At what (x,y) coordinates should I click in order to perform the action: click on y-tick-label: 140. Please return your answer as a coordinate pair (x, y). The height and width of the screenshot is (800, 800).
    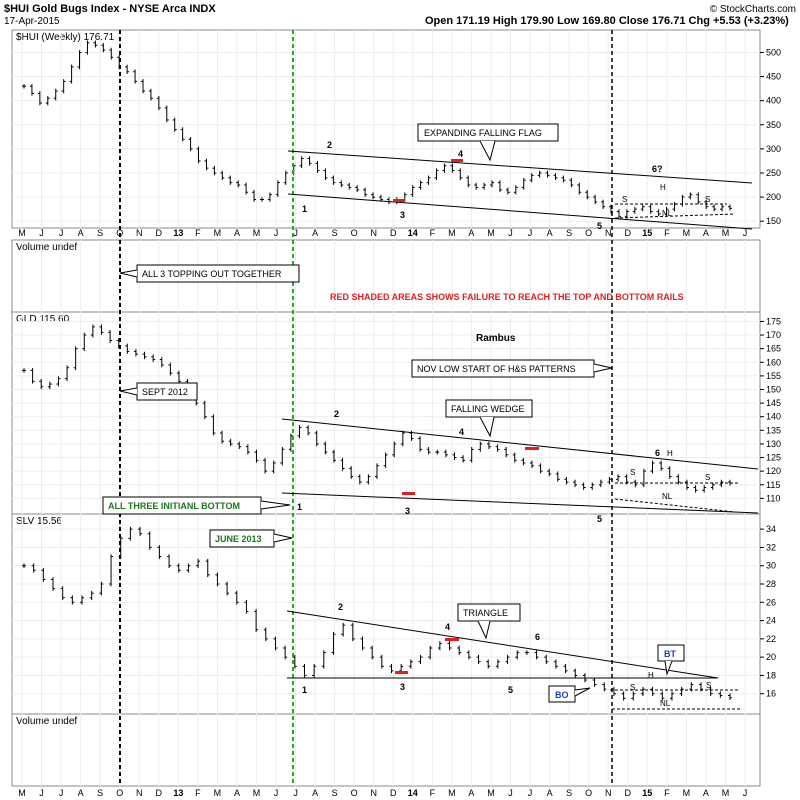
    Looking at the image, I should click on (773, 417).